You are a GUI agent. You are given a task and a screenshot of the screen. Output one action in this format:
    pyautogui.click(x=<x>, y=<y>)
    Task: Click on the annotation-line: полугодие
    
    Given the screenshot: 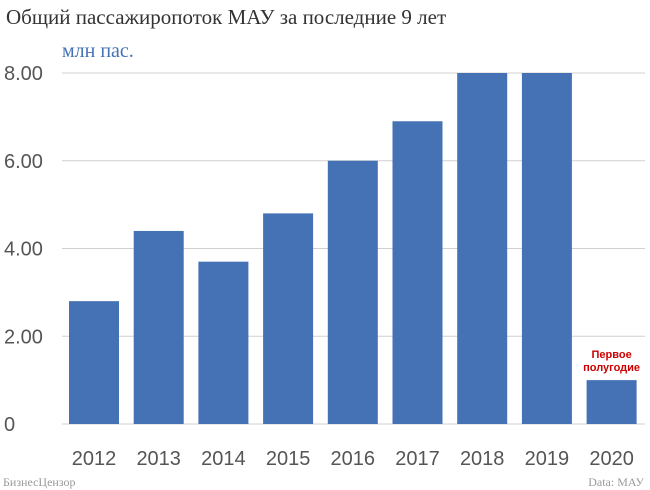 What is the action you would take?
    pyautogui.click(x=611, y=368)
    